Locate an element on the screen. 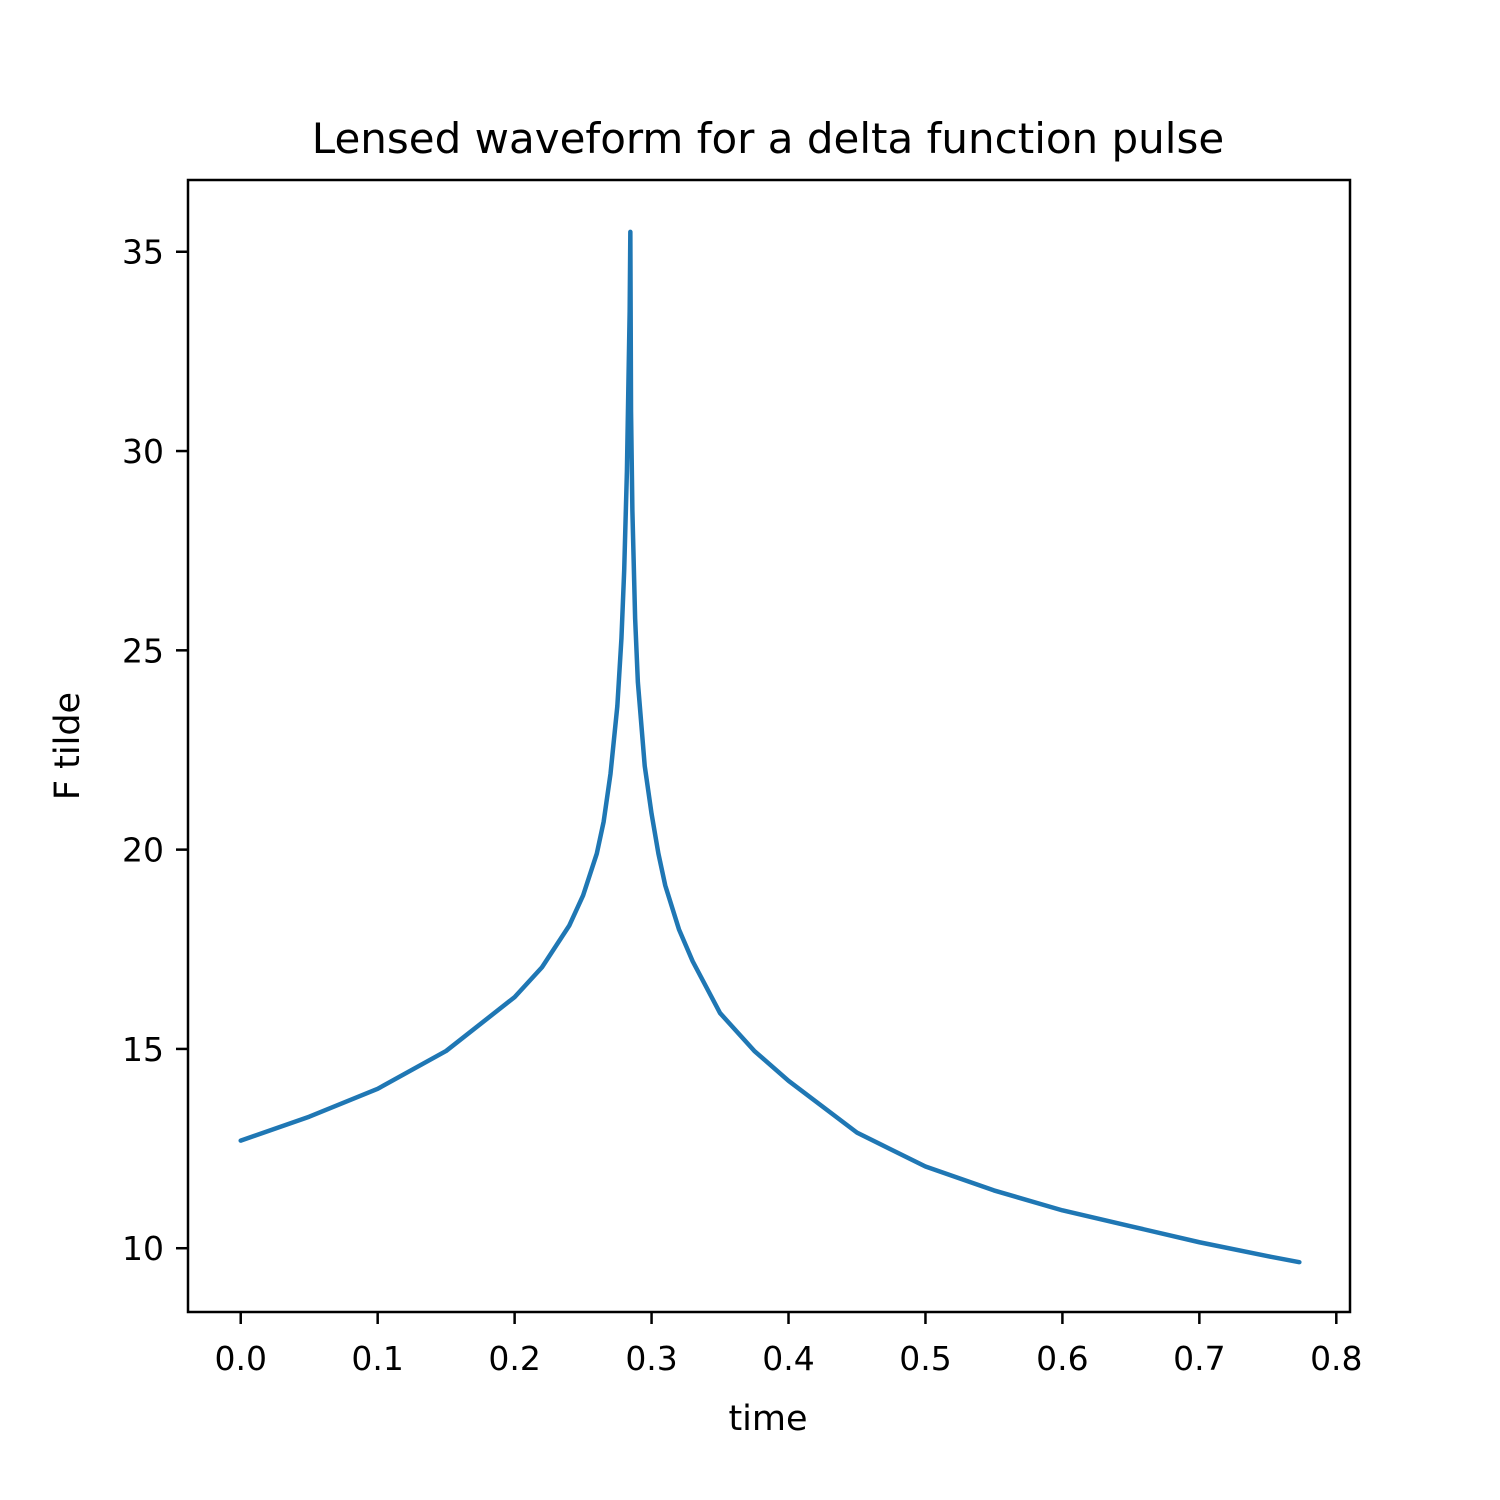 The image size is (1500, 1500). x-tick-label: 0.5 is located at coordinates (925, 1358).